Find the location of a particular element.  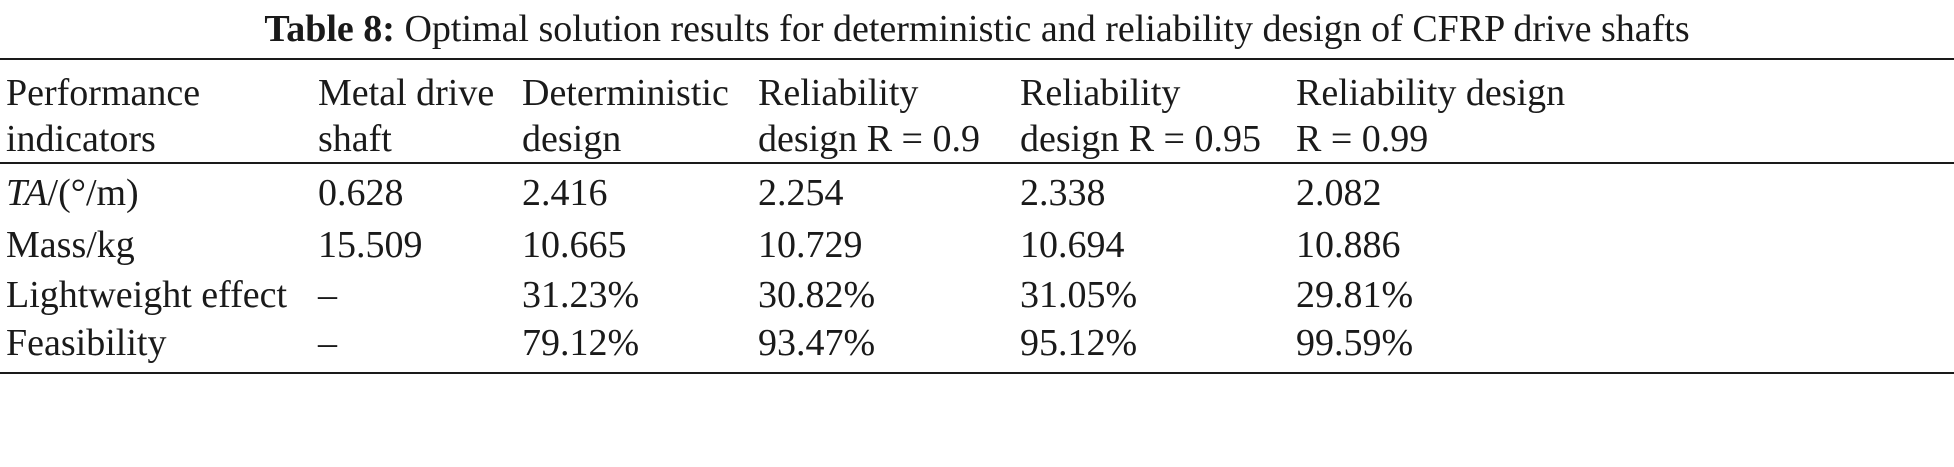

table-caption-label: Table 8: is located at coordinates (329, 29).